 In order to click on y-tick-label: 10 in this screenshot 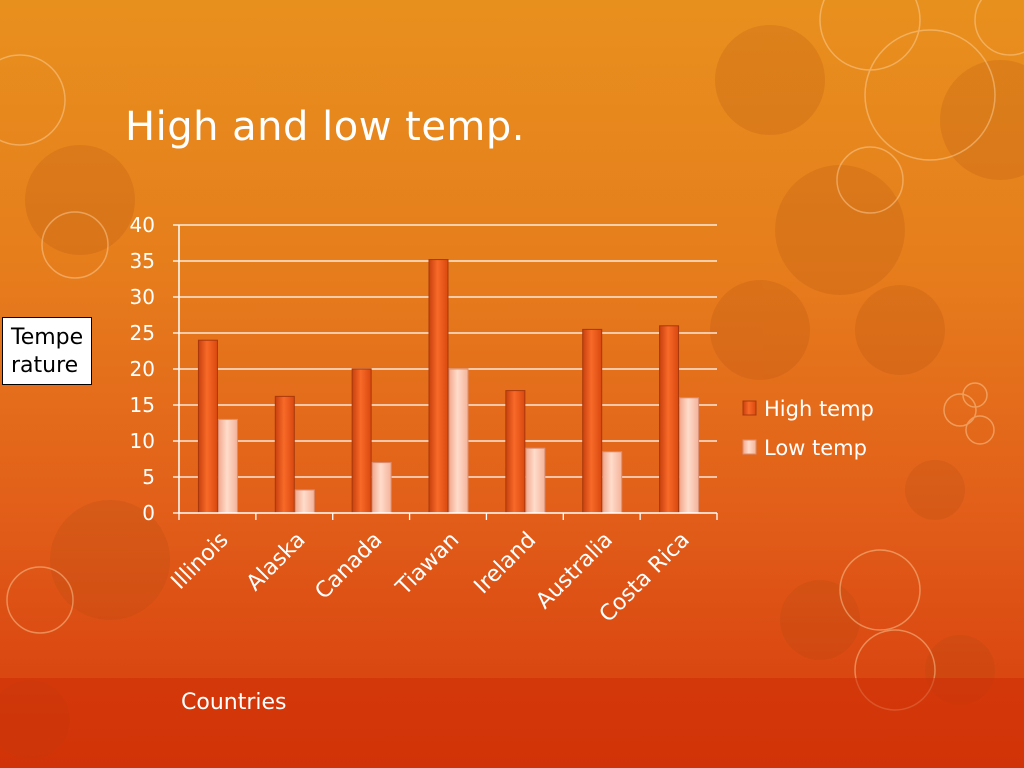, I will do `click(142, 441)`.